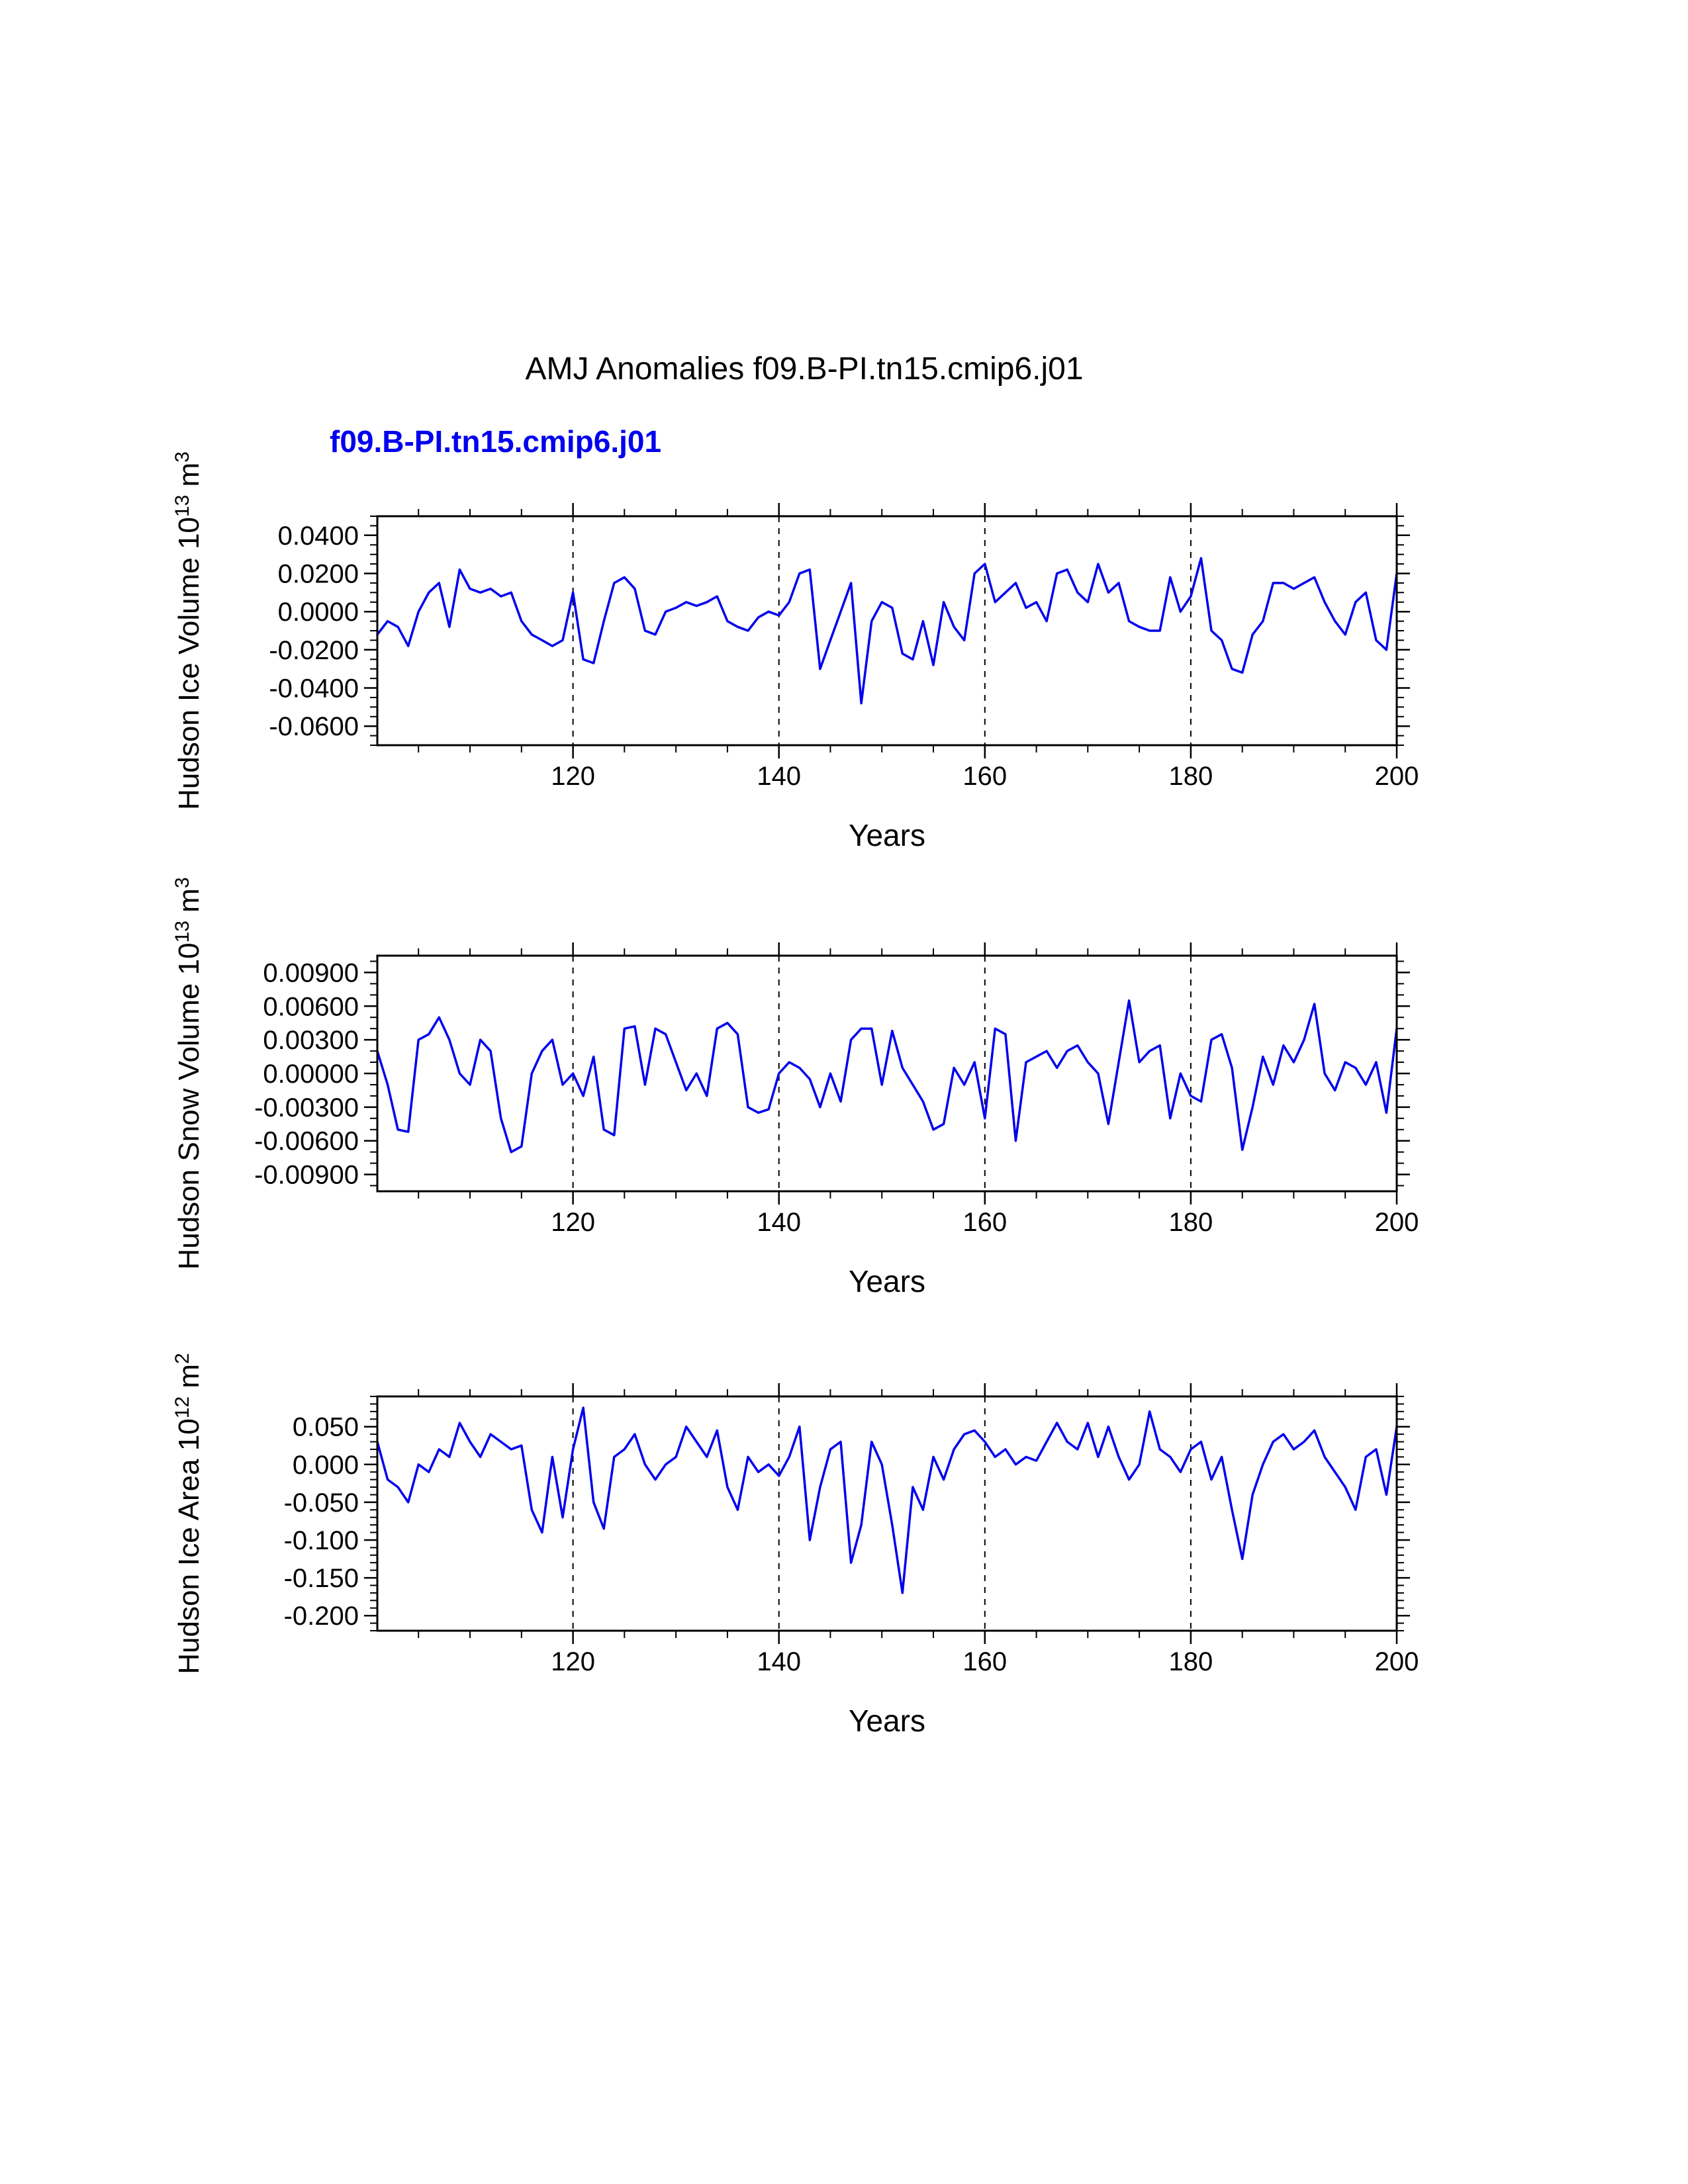 This screenshot has height=2184, width=1688. What do you see at coordinates (314, 650) in the screenshot?
I see `y-tick-label: -0.0200` at bounding box center [314, 650].